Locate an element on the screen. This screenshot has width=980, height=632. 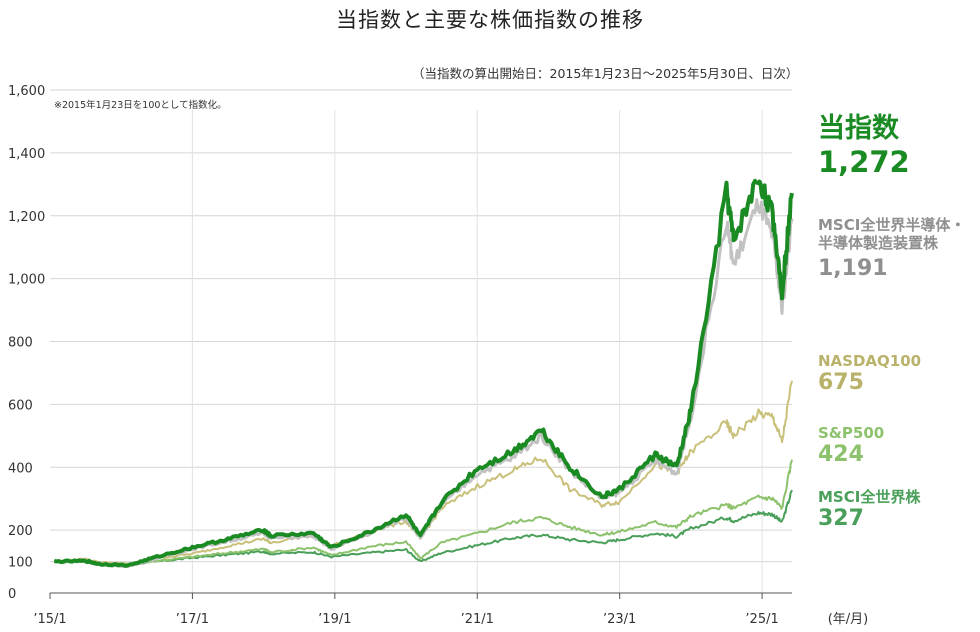
x-tick-label: ’19/1 is located at coordinates (334, 619).